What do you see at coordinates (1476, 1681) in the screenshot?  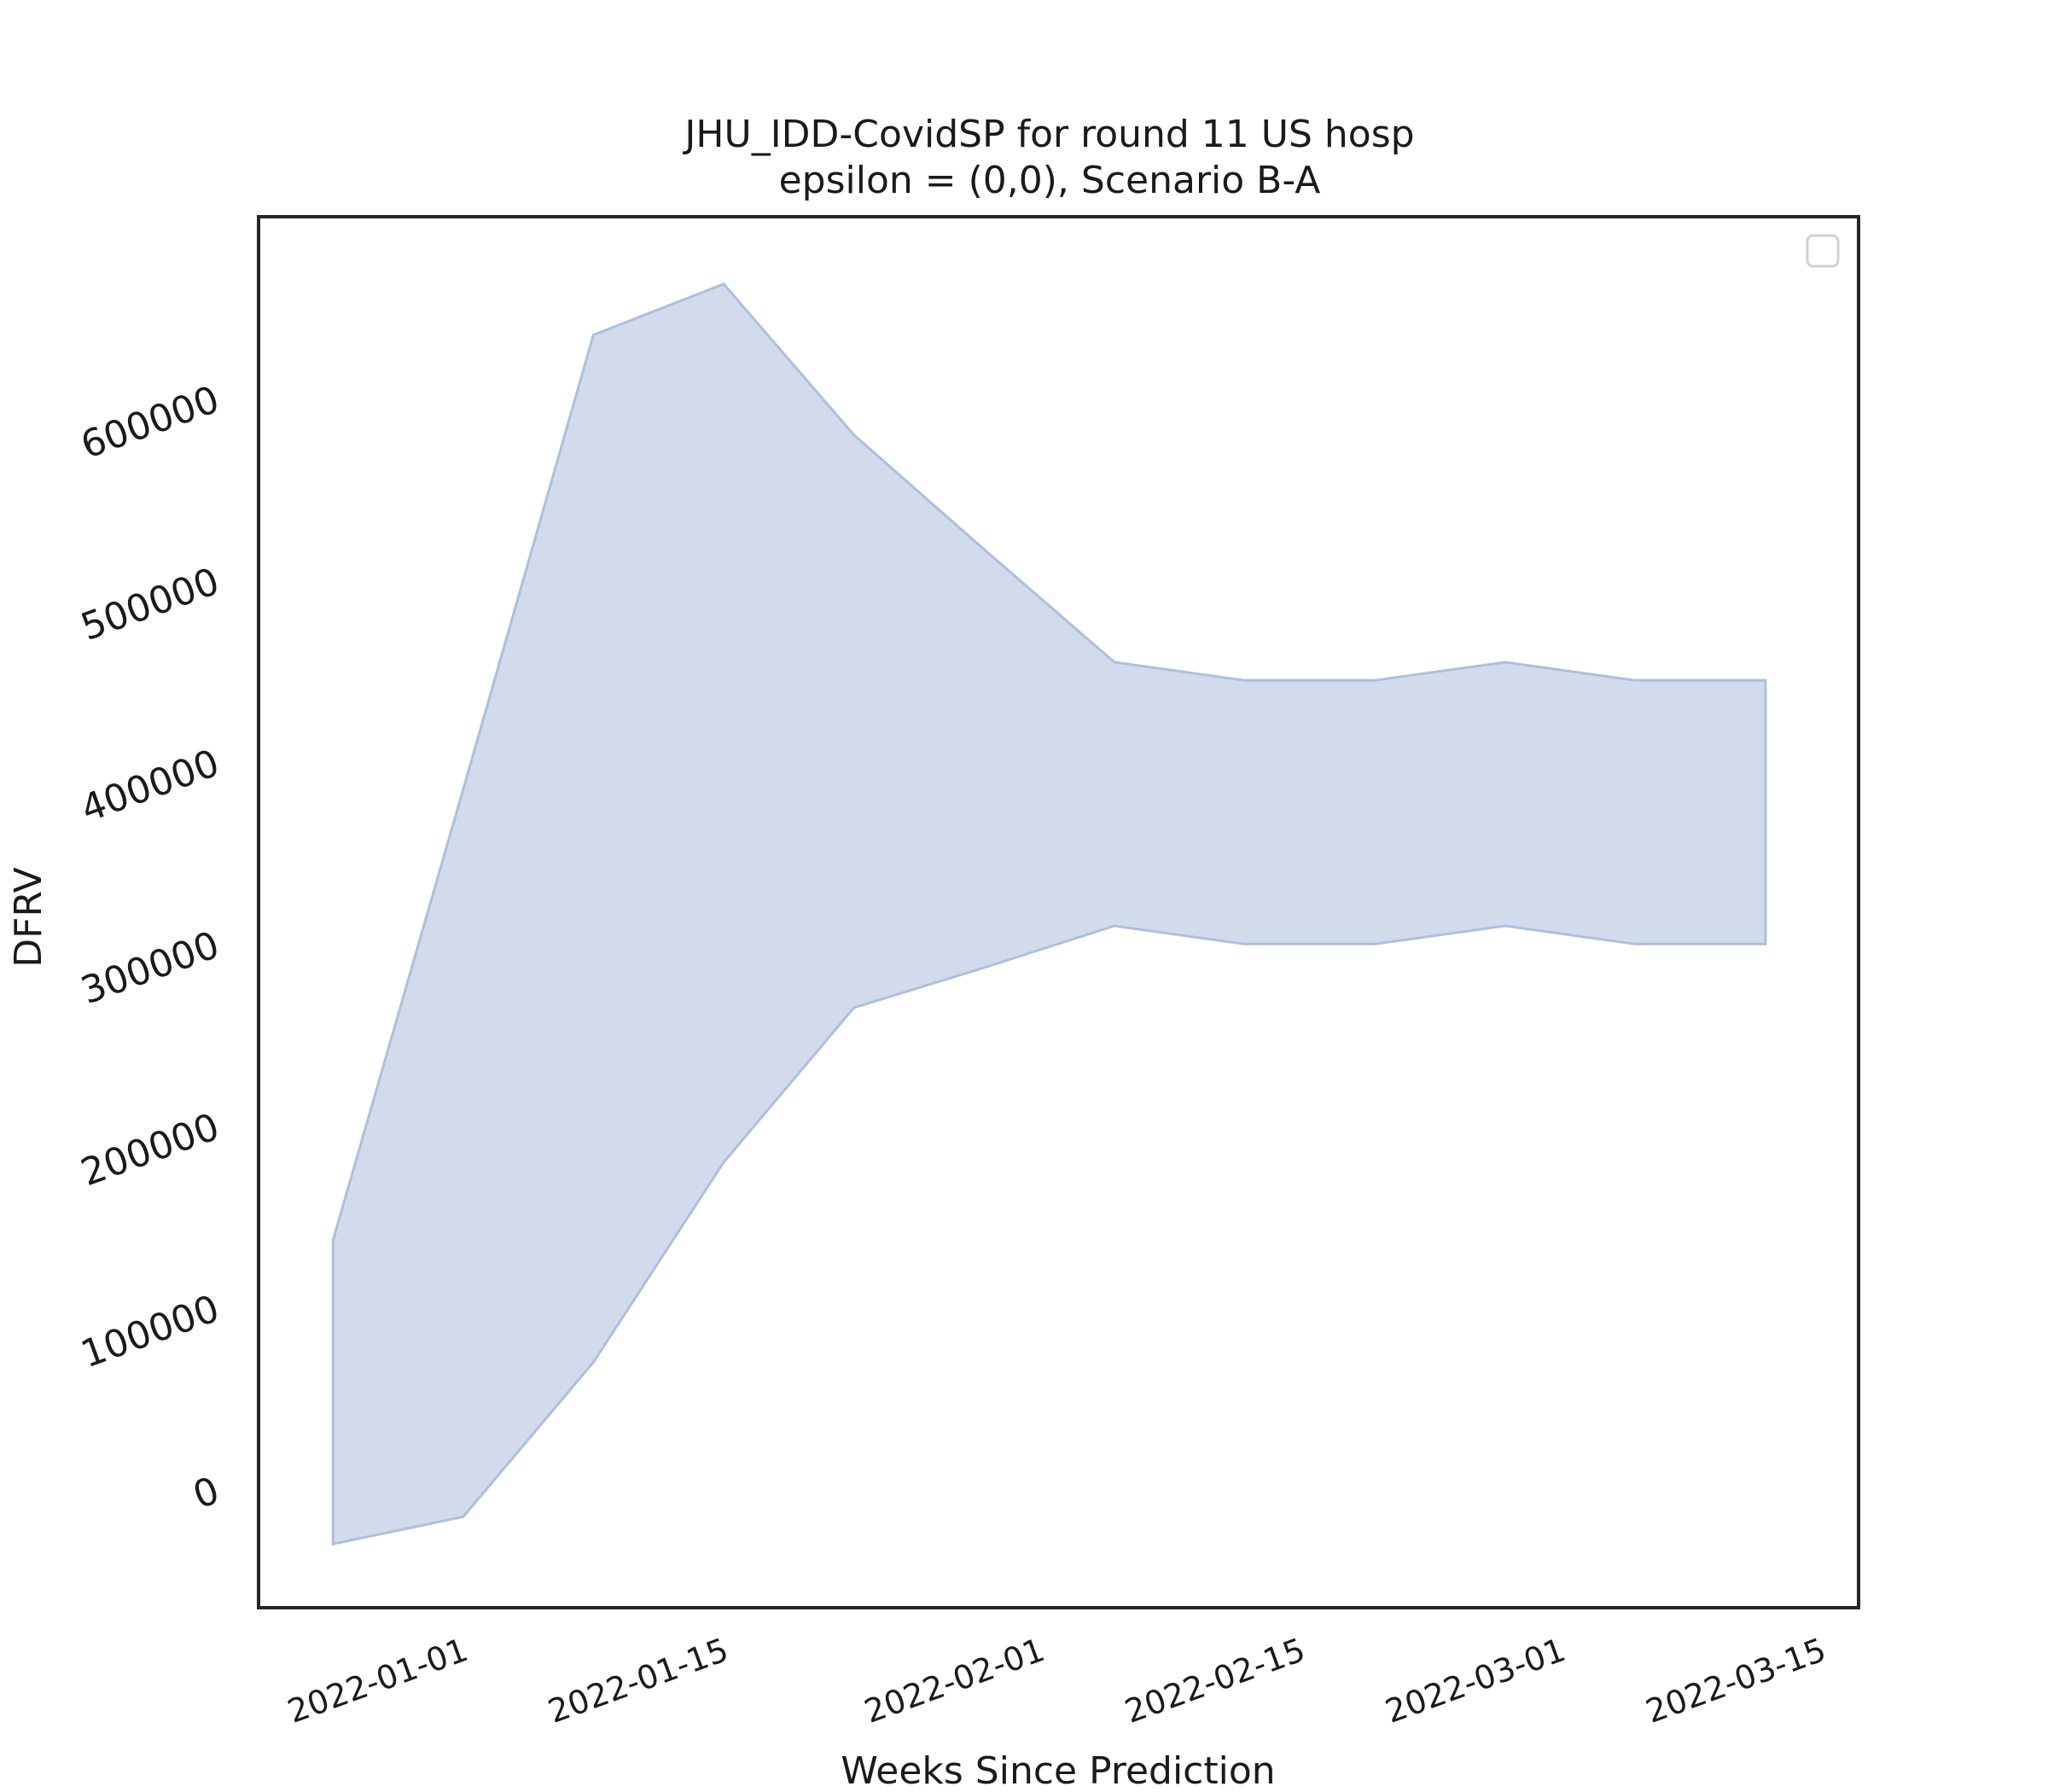 I see `x-tick-label: 2022-03-01` at bounding box center [1476, 1681].